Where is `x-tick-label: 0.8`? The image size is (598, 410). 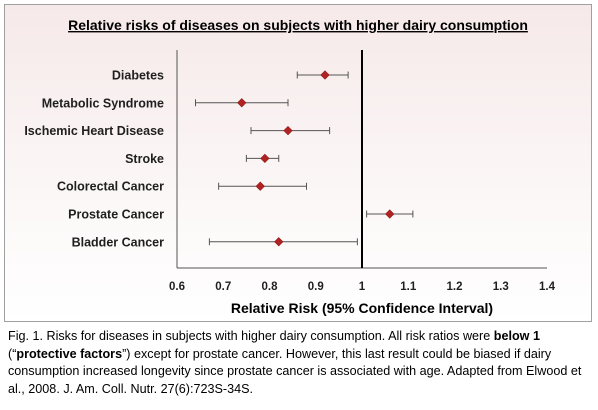
x-tick-label: 0.8 is located at coordinates (270, 287).